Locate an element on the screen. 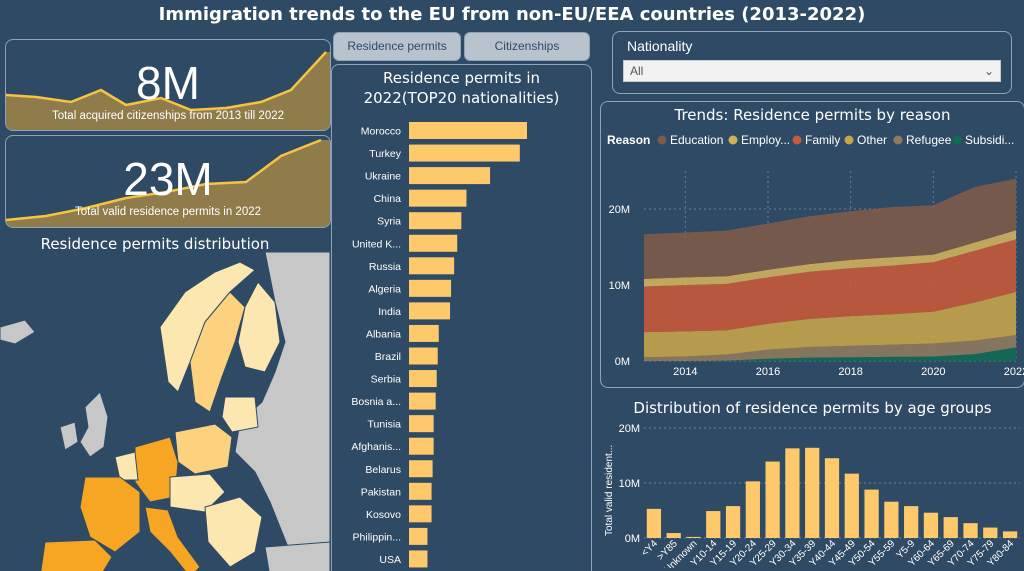 The image size is (1024, 571). legend-item: Other is located at coordinates (872, 140).